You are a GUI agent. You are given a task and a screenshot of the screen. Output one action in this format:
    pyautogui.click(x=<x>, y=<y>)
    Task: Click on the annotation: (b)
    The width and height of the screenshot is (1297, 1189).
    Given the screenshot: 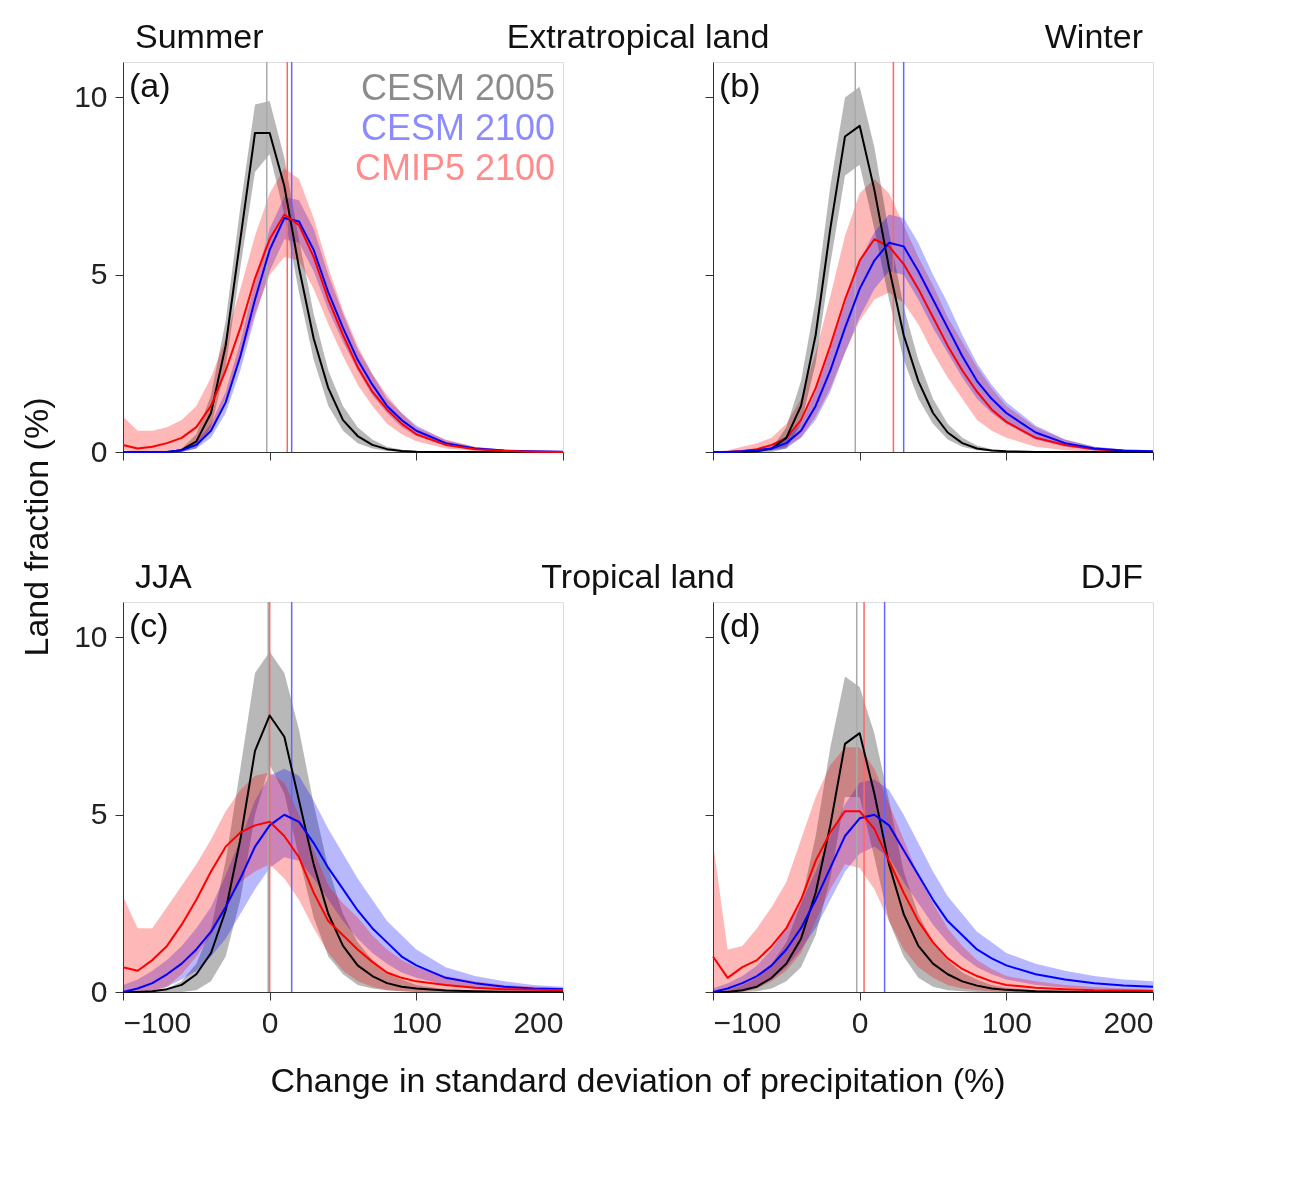 What is the action you would take?
    pyautogui.click(x=740, y=85)
    